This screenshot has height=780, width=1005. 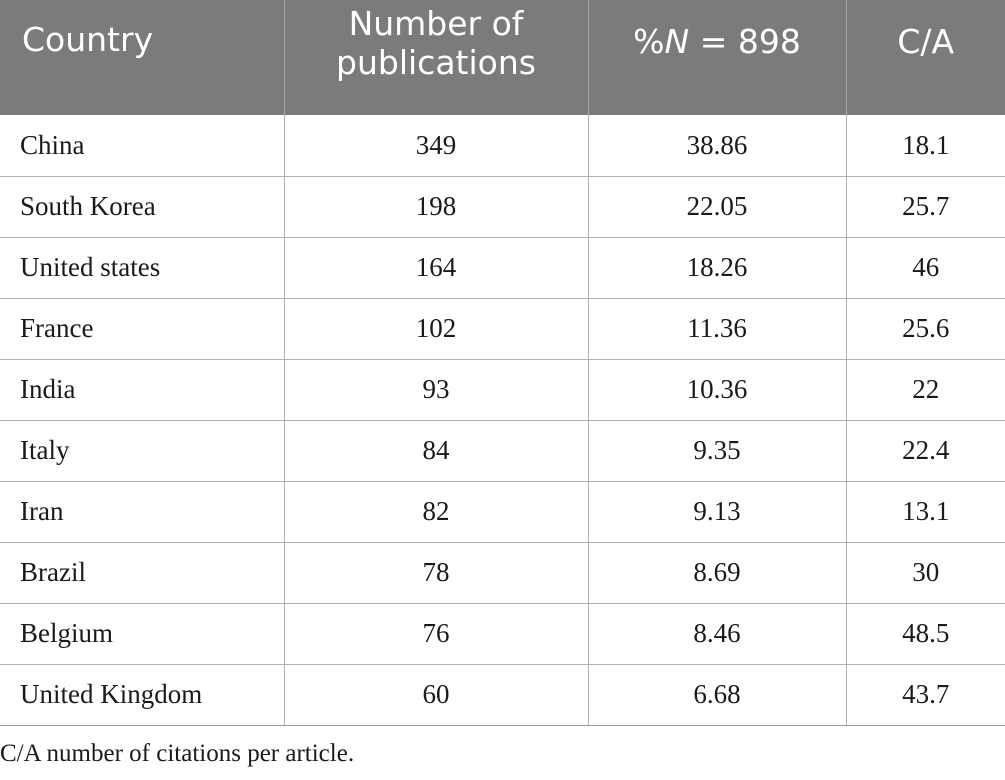 I want to click on header-country: Country, so click(x=142, y=57).